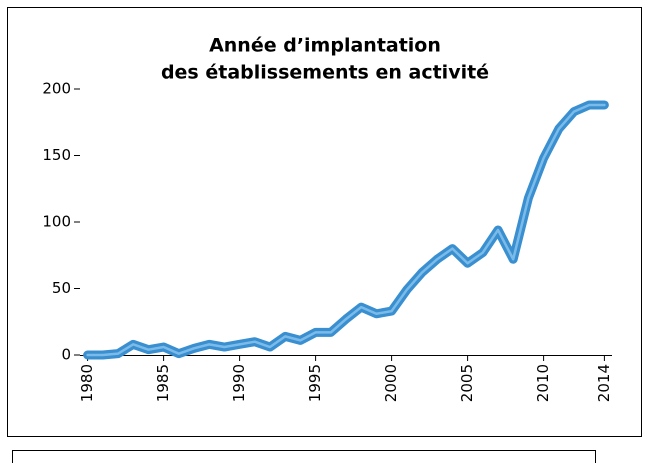 The height and width of the screenshot is (463, 655). I want to click on lower-frame, so click(304, 456).